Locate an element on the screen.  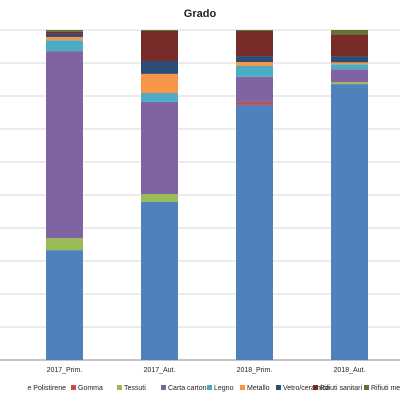
x-tick-label: 2018_Prim. is located at coordinates (255, 370).